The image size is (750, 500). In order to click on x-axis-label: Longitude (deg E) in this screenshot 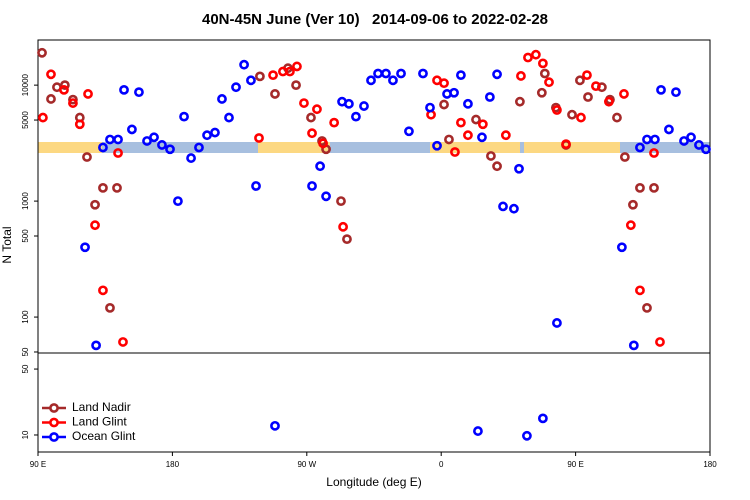, I will do `click(373, 482)`.